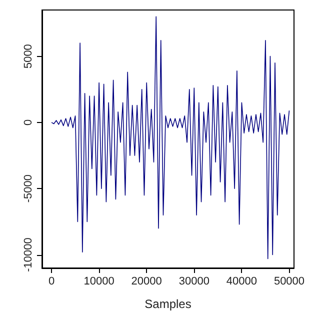  I want to click on y-tick-label: -10000, so click(28, 255).